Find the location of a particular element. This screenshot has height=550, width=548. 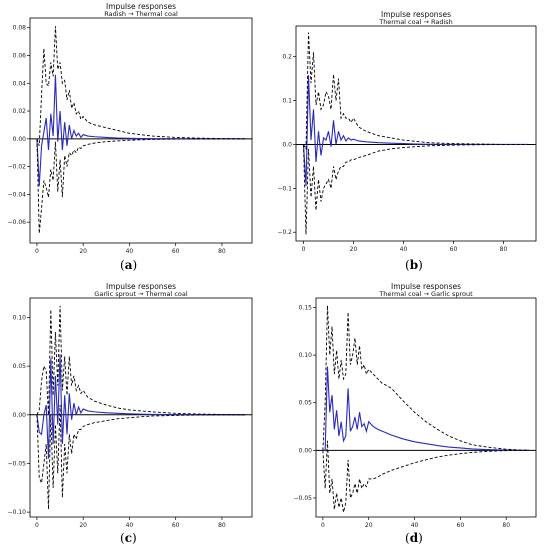

y-tick-label: −0.2 is located at coordinates (284, 232).